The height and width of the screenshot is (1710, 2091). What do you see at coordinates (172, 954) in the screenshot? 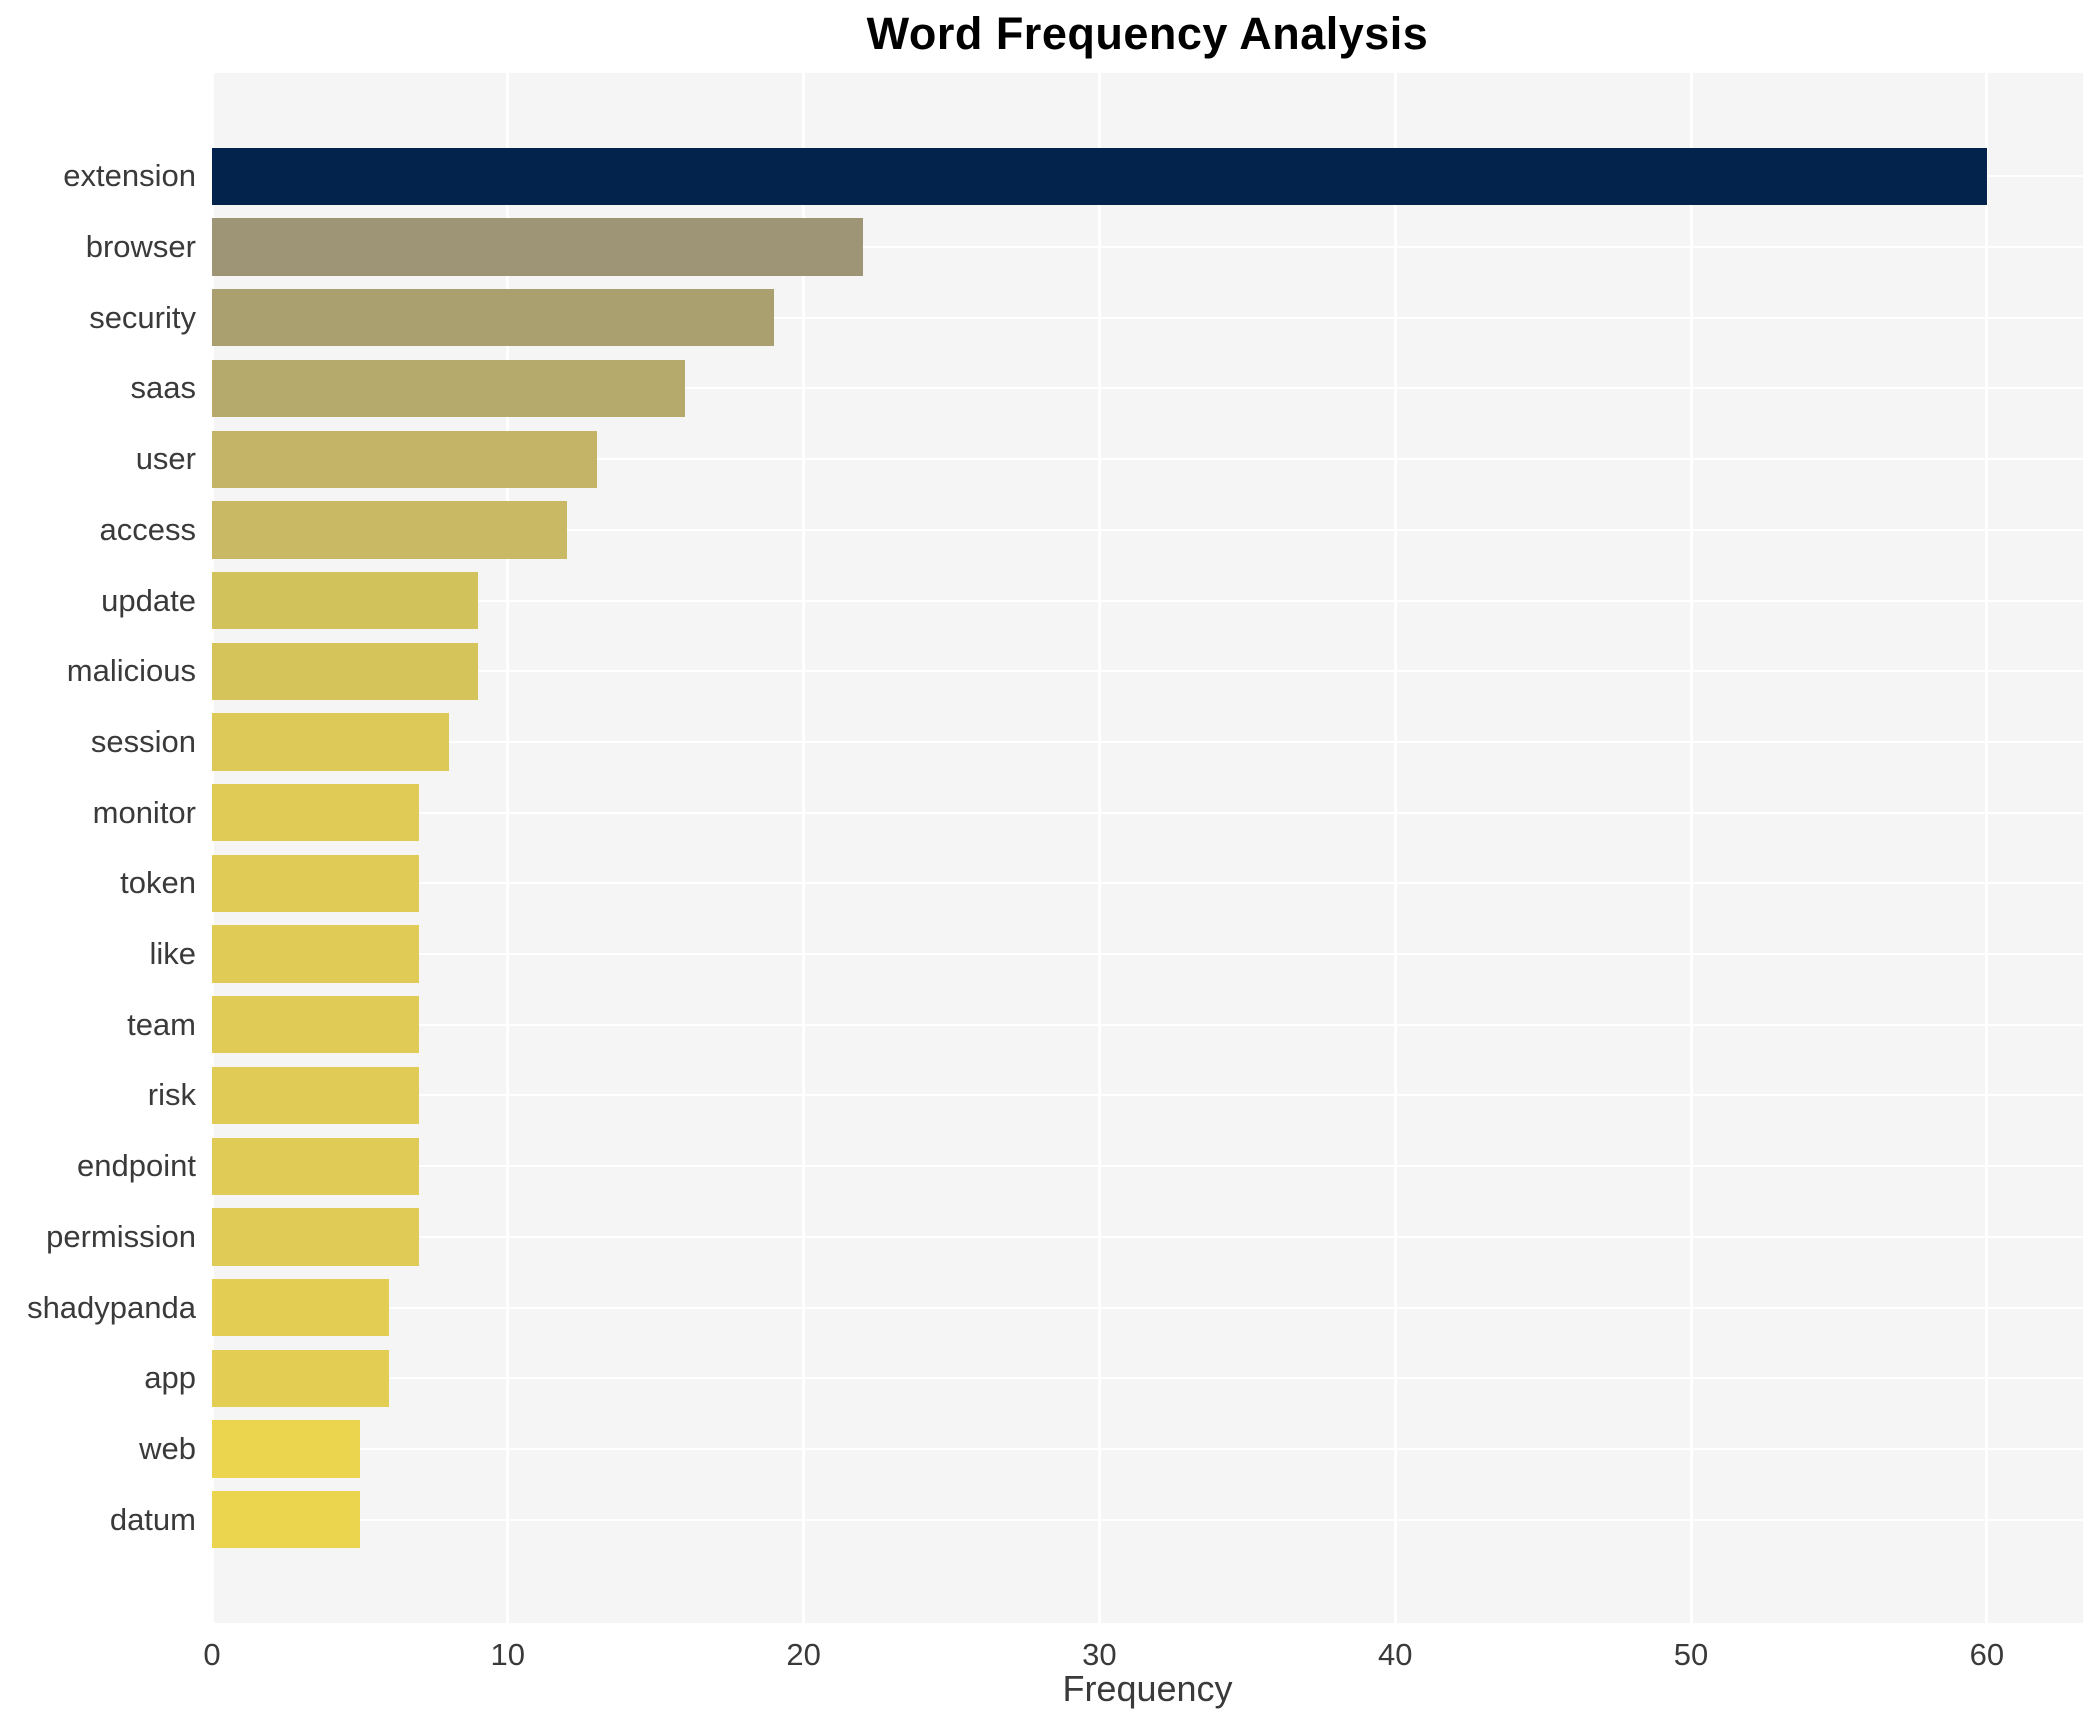
I see `y-label-like: like` at bounding box center [172, 954].